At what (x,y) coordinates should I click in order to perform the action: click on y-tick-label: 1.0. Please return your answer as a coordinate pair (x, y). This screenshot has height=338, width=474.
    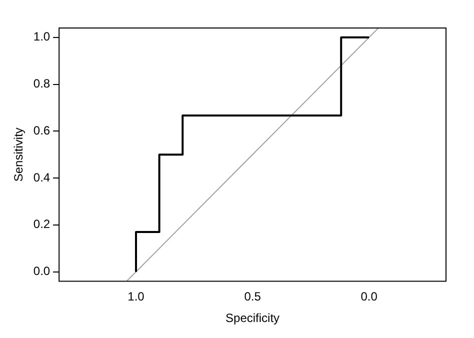
    Looking at the image, I should click on (41, 37).